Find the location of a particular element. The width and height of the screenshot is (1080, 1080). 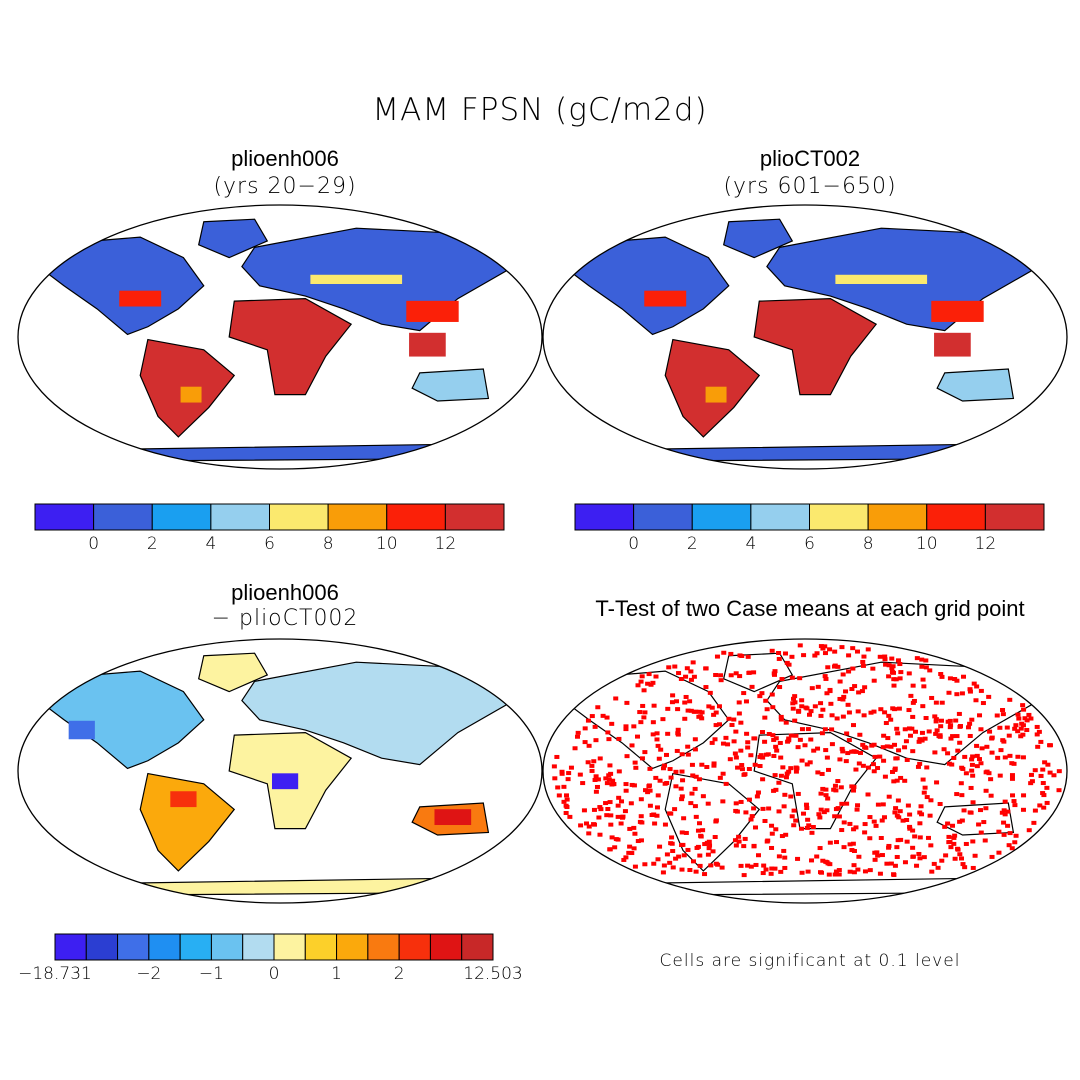

panel1-map-namerica is located at coordinates (121, 286).